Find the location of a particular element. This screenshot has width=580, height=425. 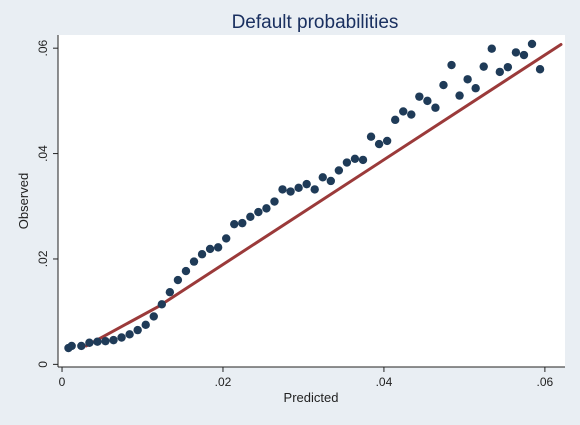

chart-title: Default probabilities is located at coordinates (315, 22).